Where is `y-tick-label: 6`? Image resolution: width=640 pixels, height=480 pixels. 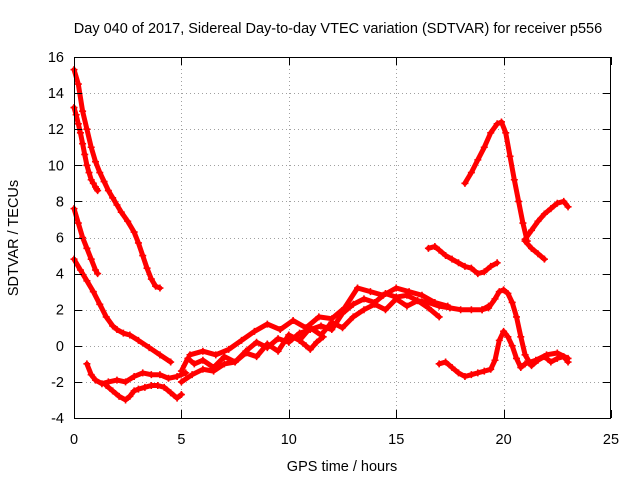
y-tick-label: 6 is located at coordinates (60, 239).